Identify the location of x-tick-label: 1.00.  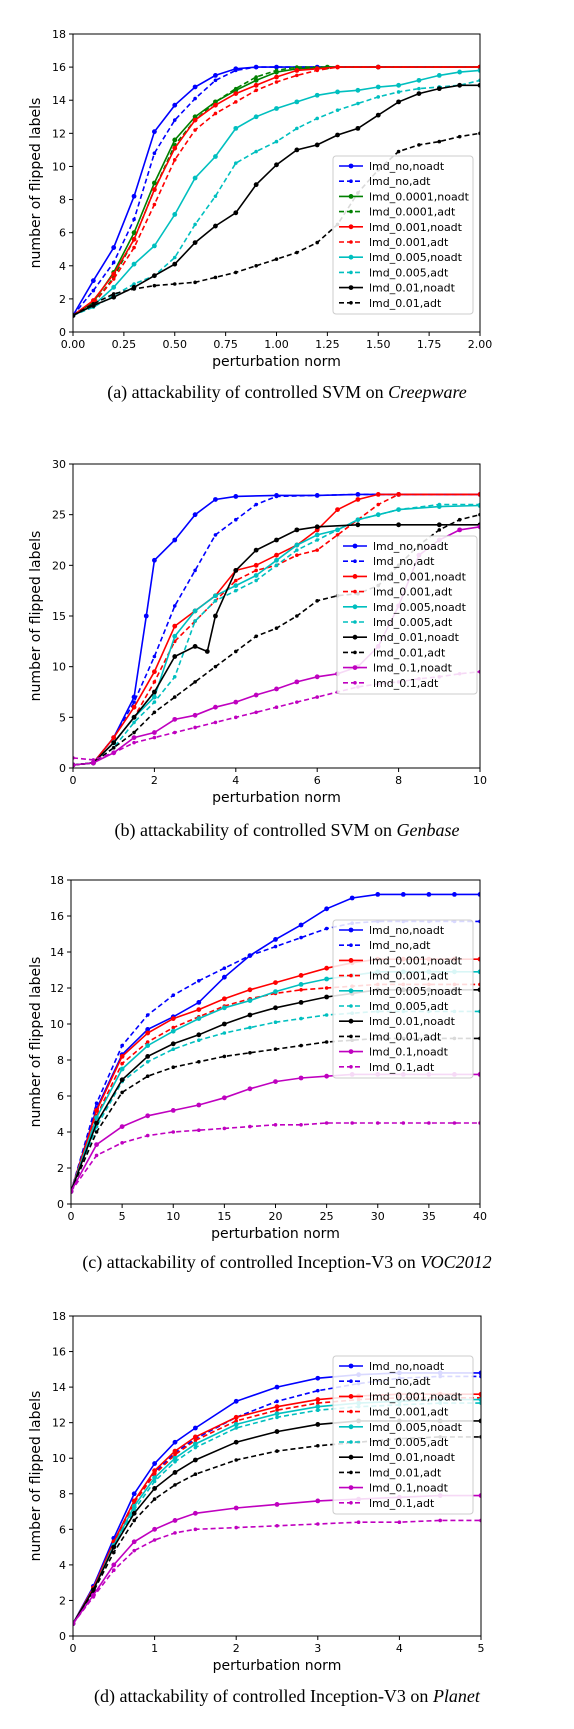
(276, 344).